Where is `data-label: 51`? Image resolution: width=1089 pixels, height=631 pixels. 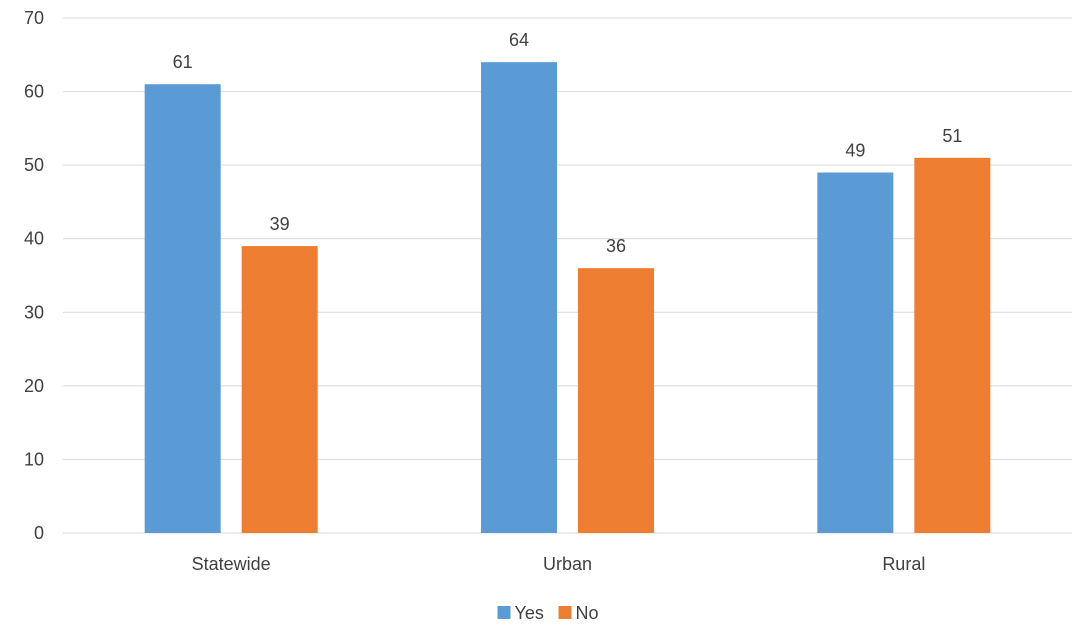
data-label: 51 is located at coordinates (952, 136).